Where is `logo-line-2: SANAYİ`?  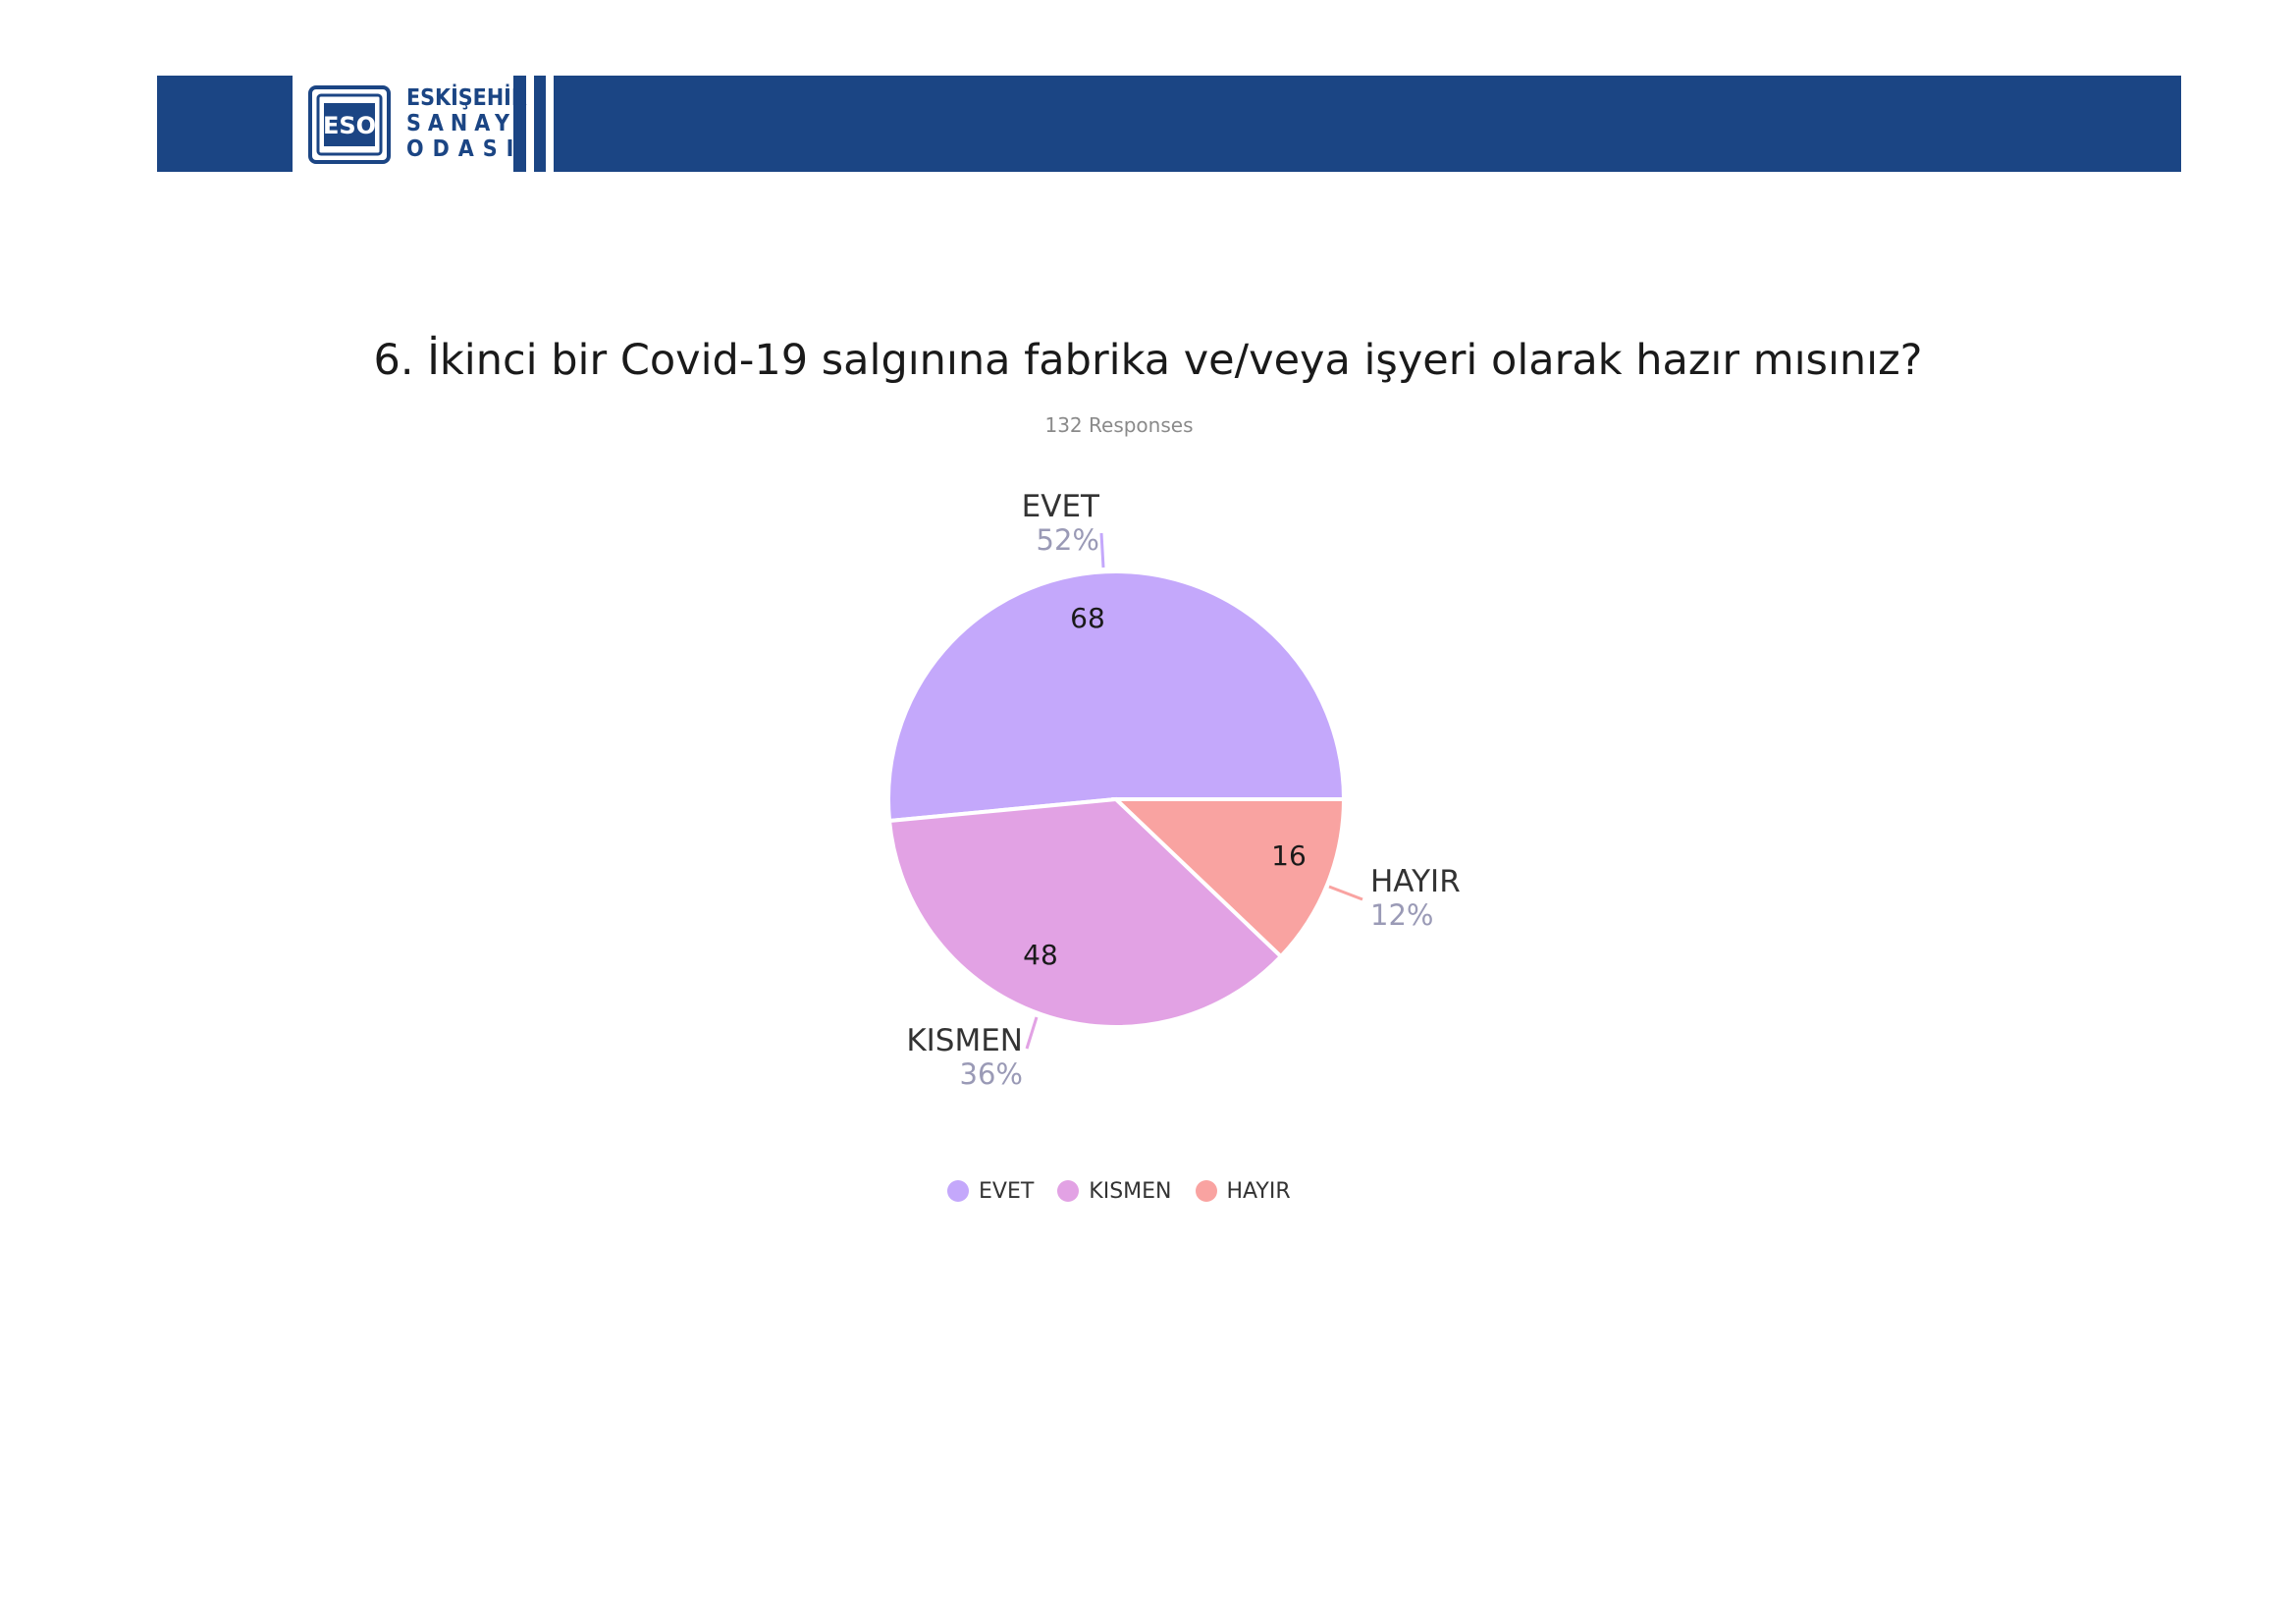 logo-line-2: SANAYİ is located at coordinates (468, 123).